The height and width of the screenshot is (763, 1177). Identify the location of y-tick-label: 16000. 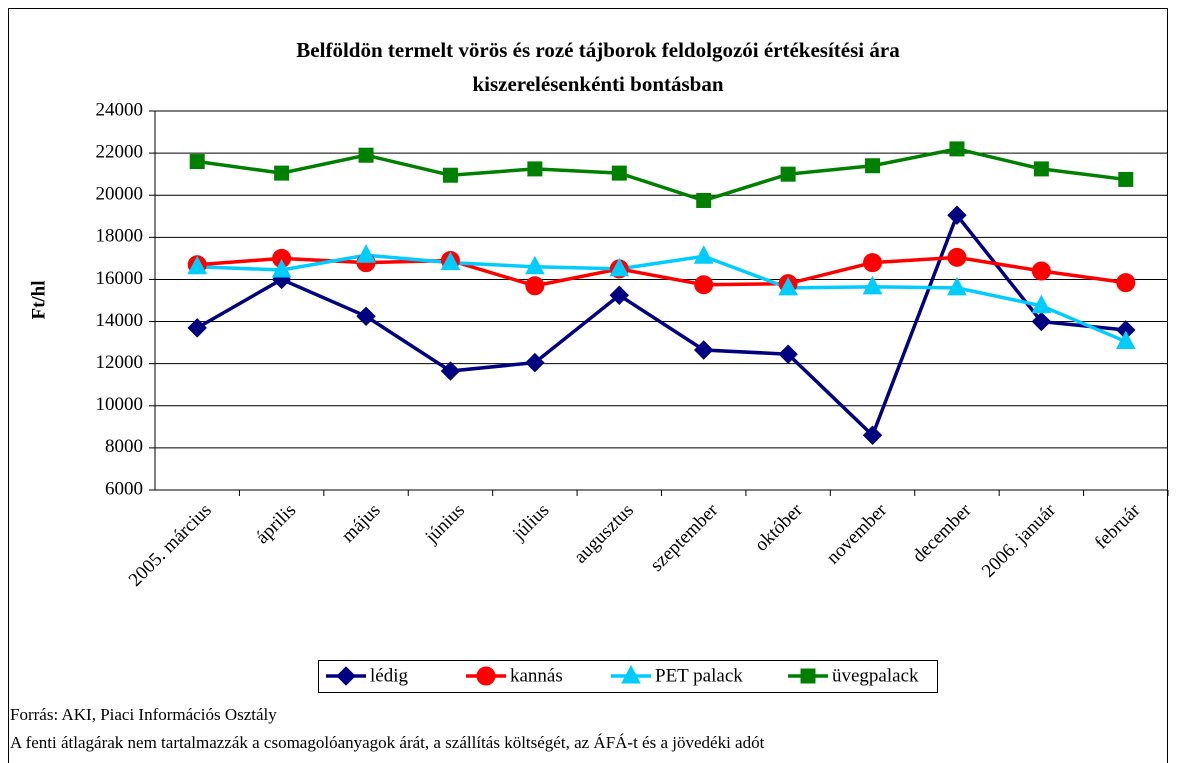
(120, 278).